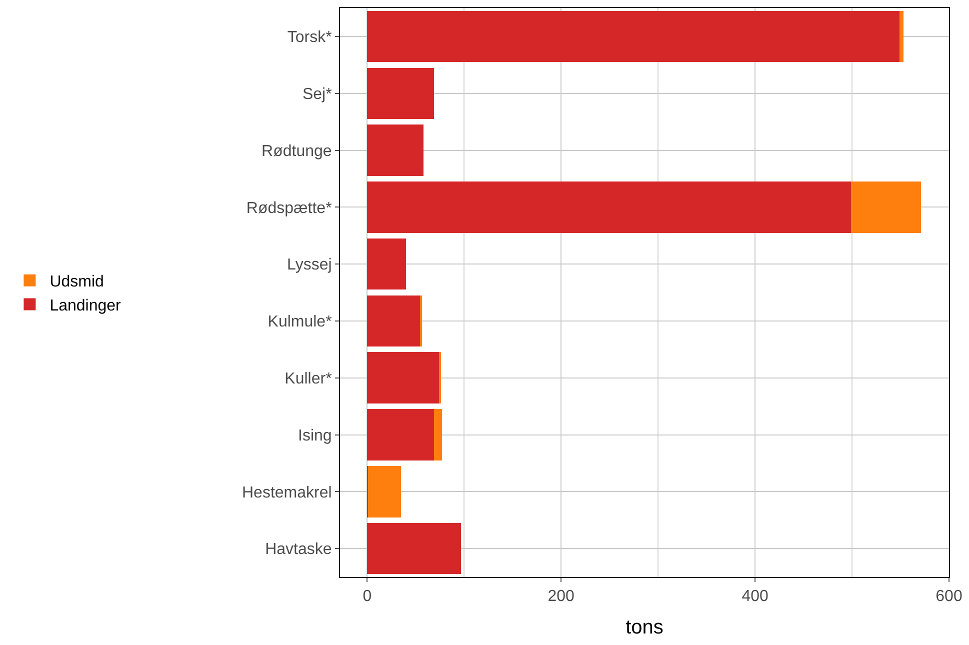 The image size is (969, 645). Describe the element at coordinates (300, 322) in the screenshot. I see `y-tick-label: Kulmule*` at that location.